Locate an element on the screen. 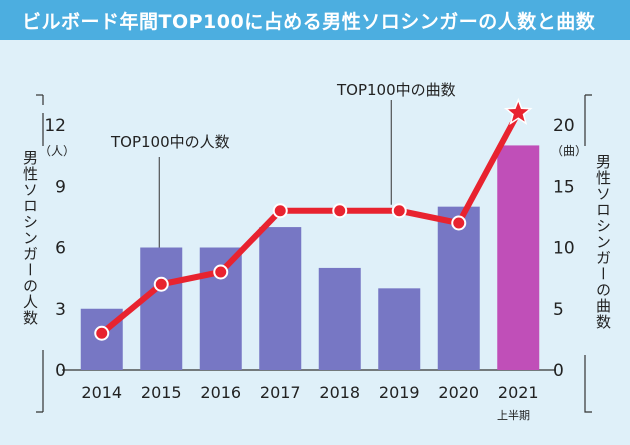 This screenshot has width=630, height=445. y-right-tick-label: 0 is located at coordinates (558, 371).